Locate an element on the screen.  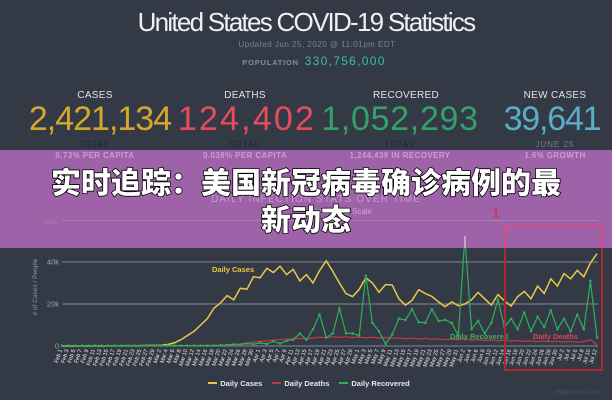
svg-text: May 23 is located at coordinates (428, 358).